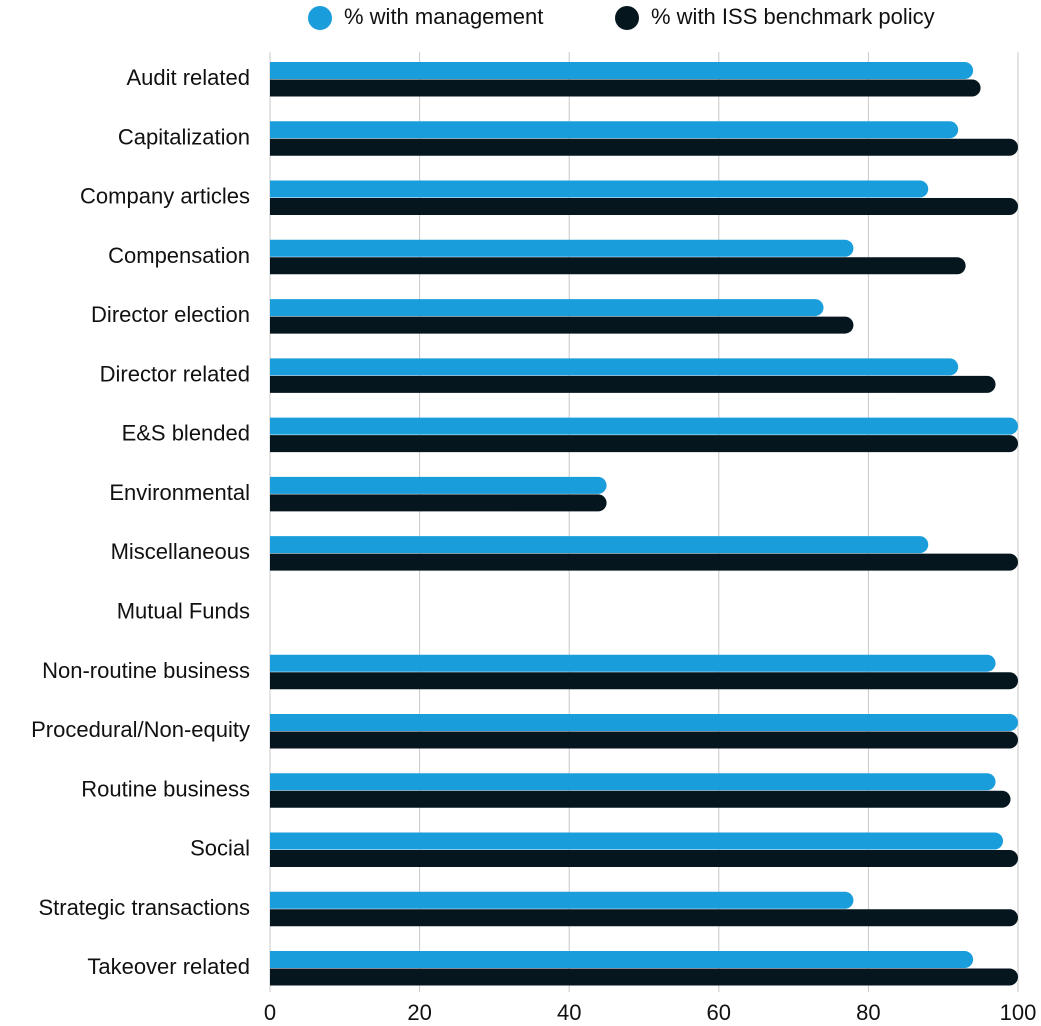  What do you see at coordinates (183, 610) in the screenshot?
I see `category-label-mutual-funds: Mutual Funds` at bounding box center [183, 610].